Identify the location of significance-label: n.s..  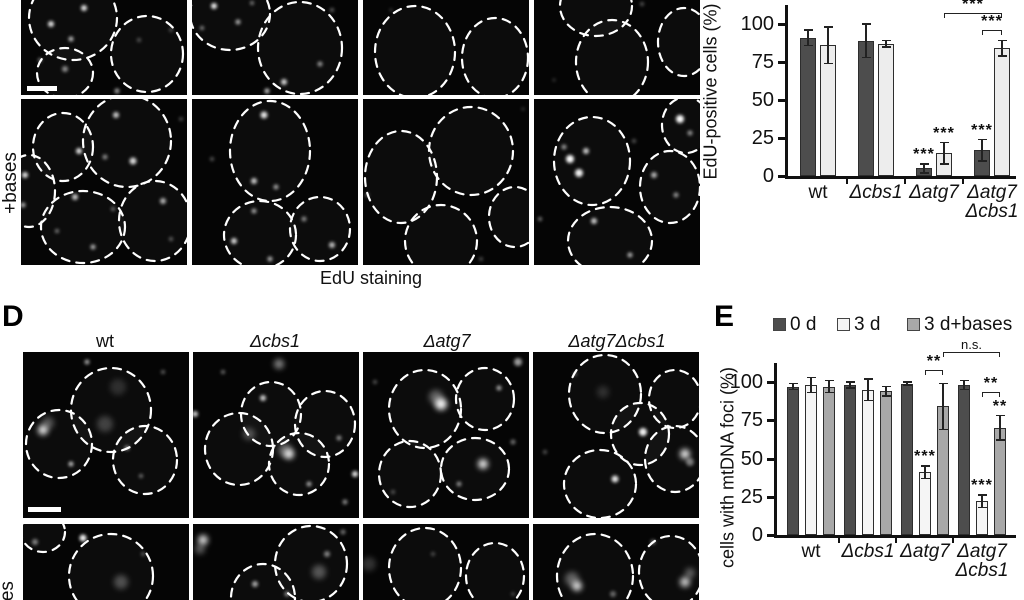
(971, 344).